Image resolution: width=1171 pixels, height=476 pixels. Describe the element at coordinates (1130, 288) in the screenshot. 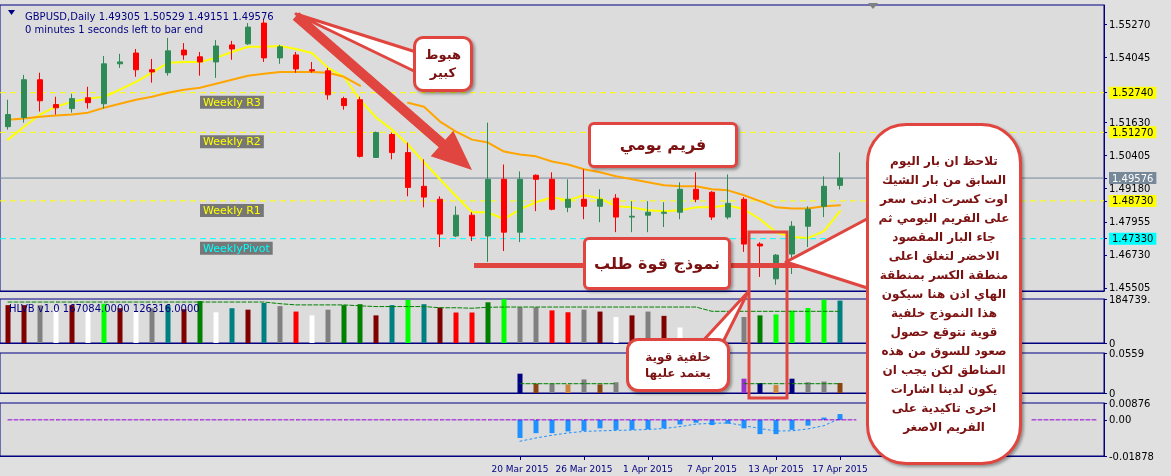

I see `y-tick-label: 1.45505` at that location.